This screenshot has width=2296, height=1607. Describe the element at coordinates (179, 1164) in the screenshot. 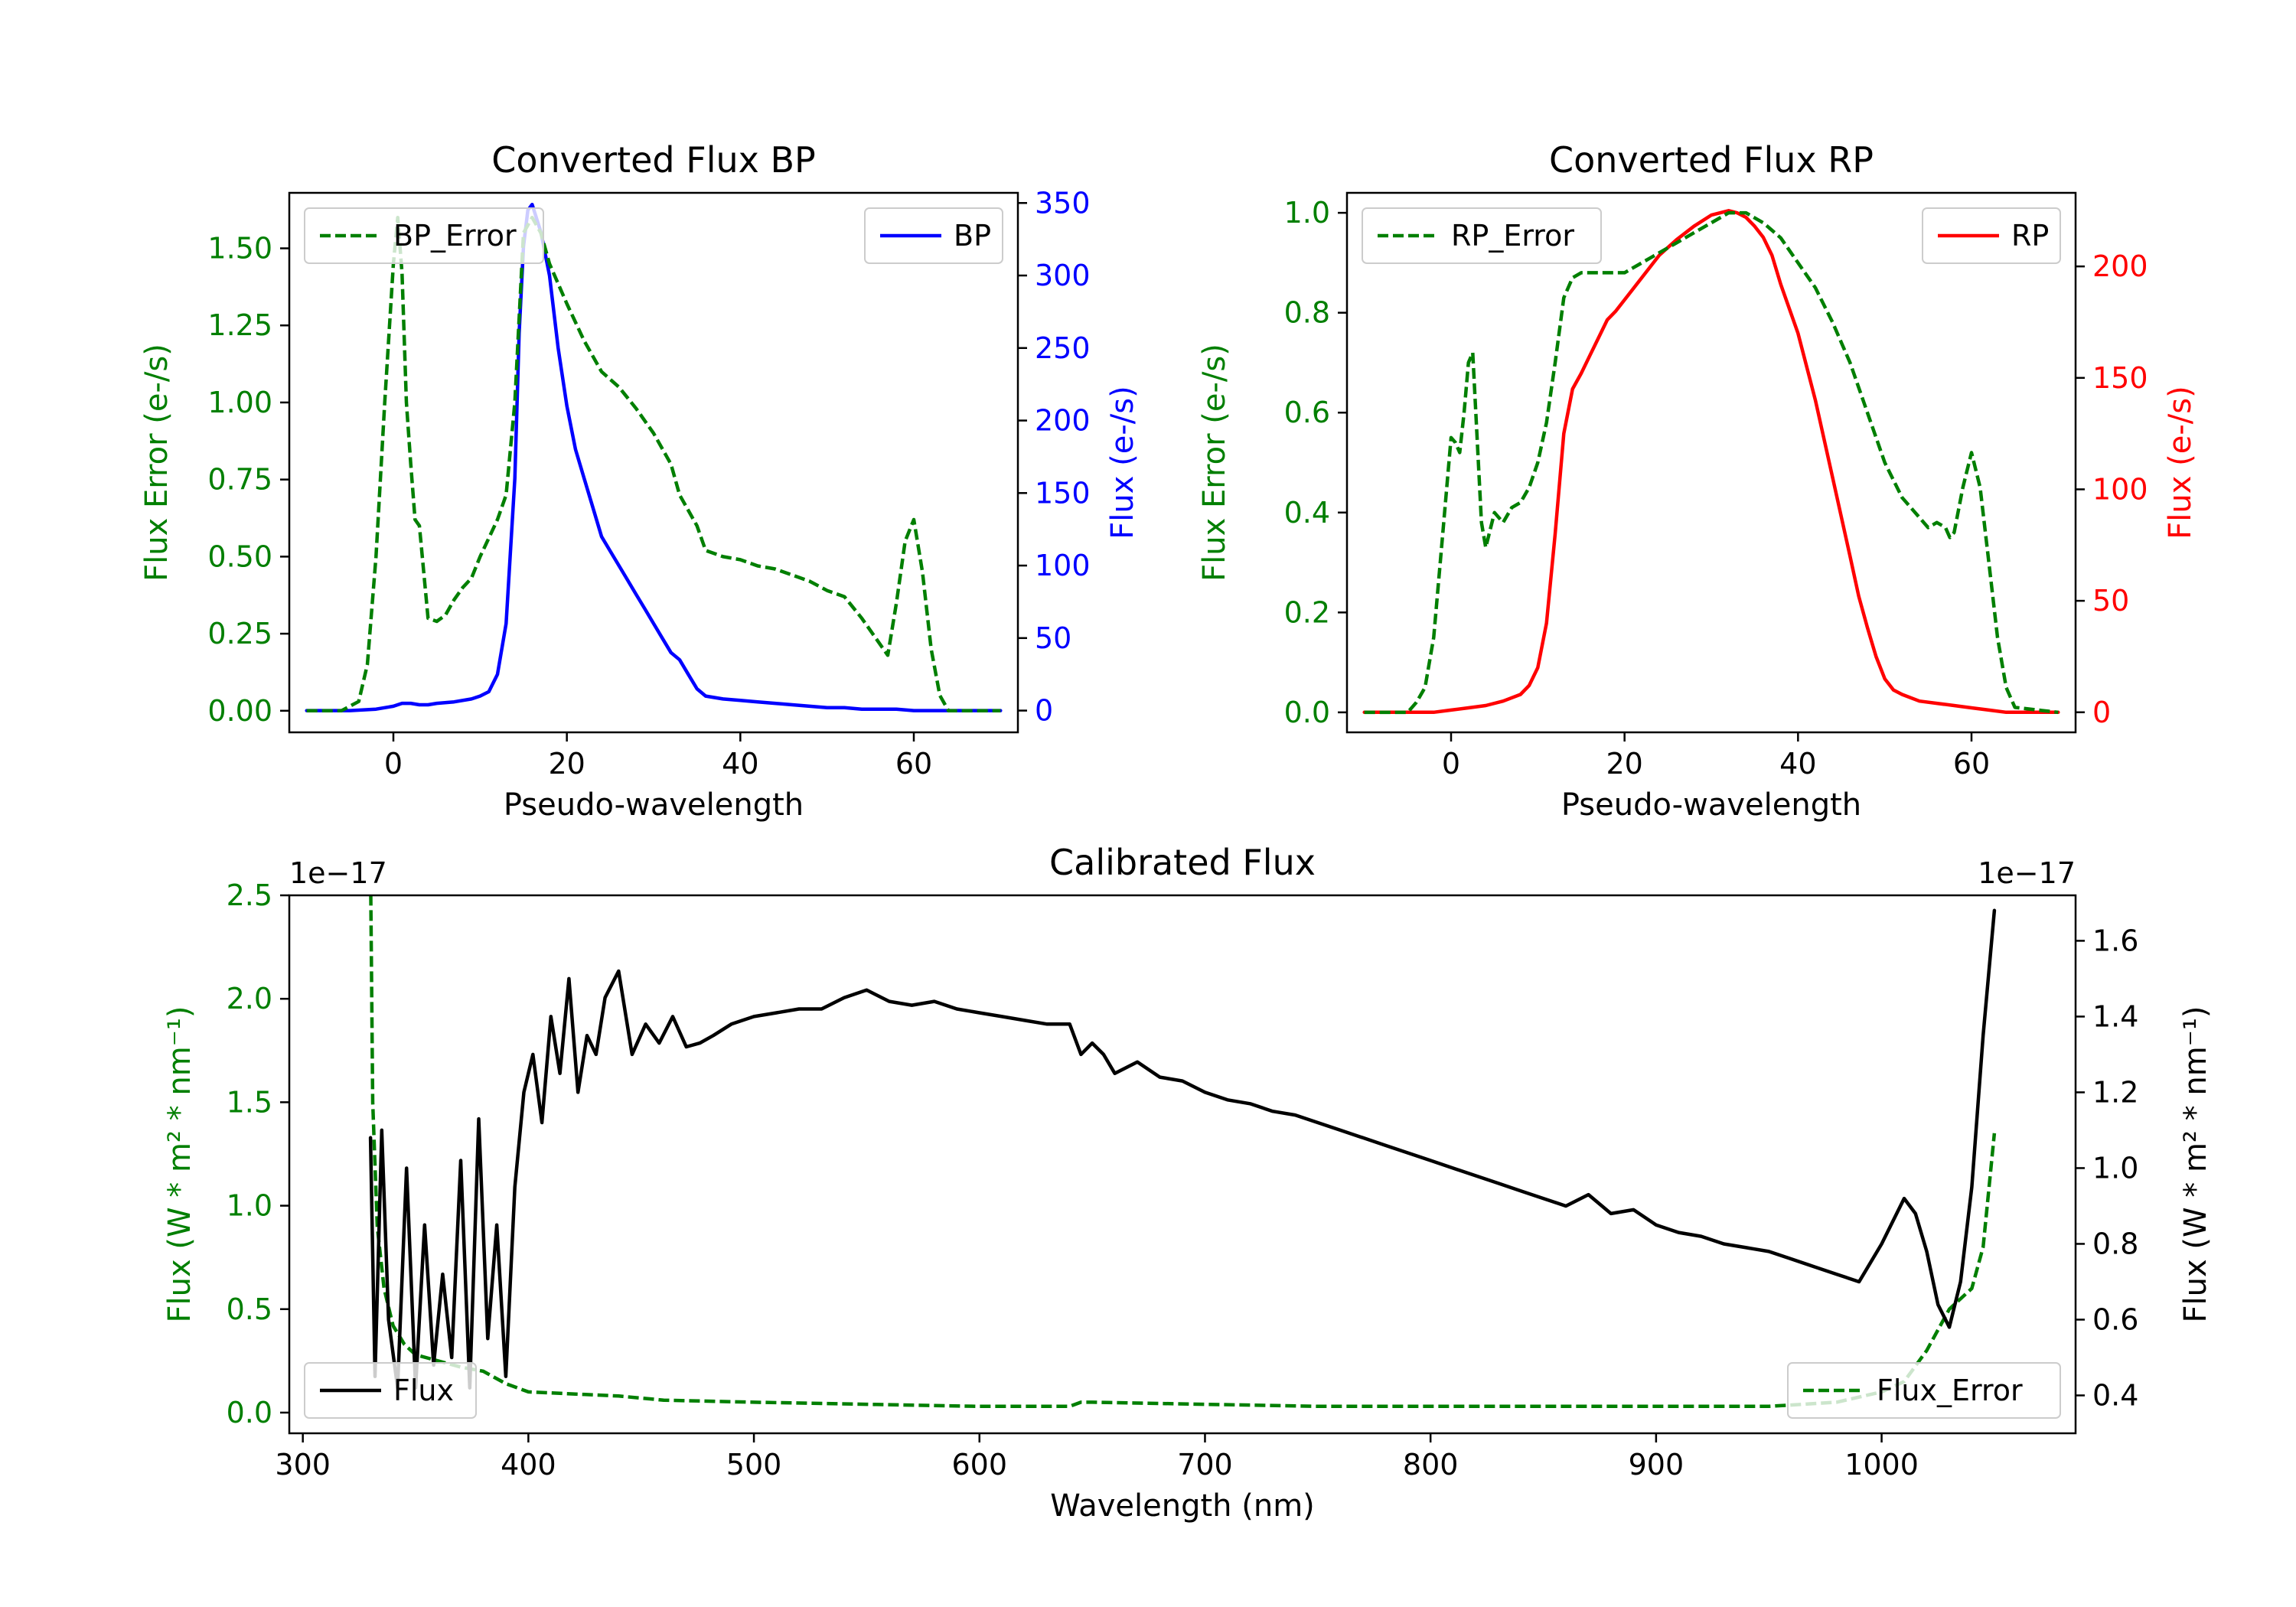

I see `y-left-axis-label: Flux (W * m² * nm⁻¹)` at that location.